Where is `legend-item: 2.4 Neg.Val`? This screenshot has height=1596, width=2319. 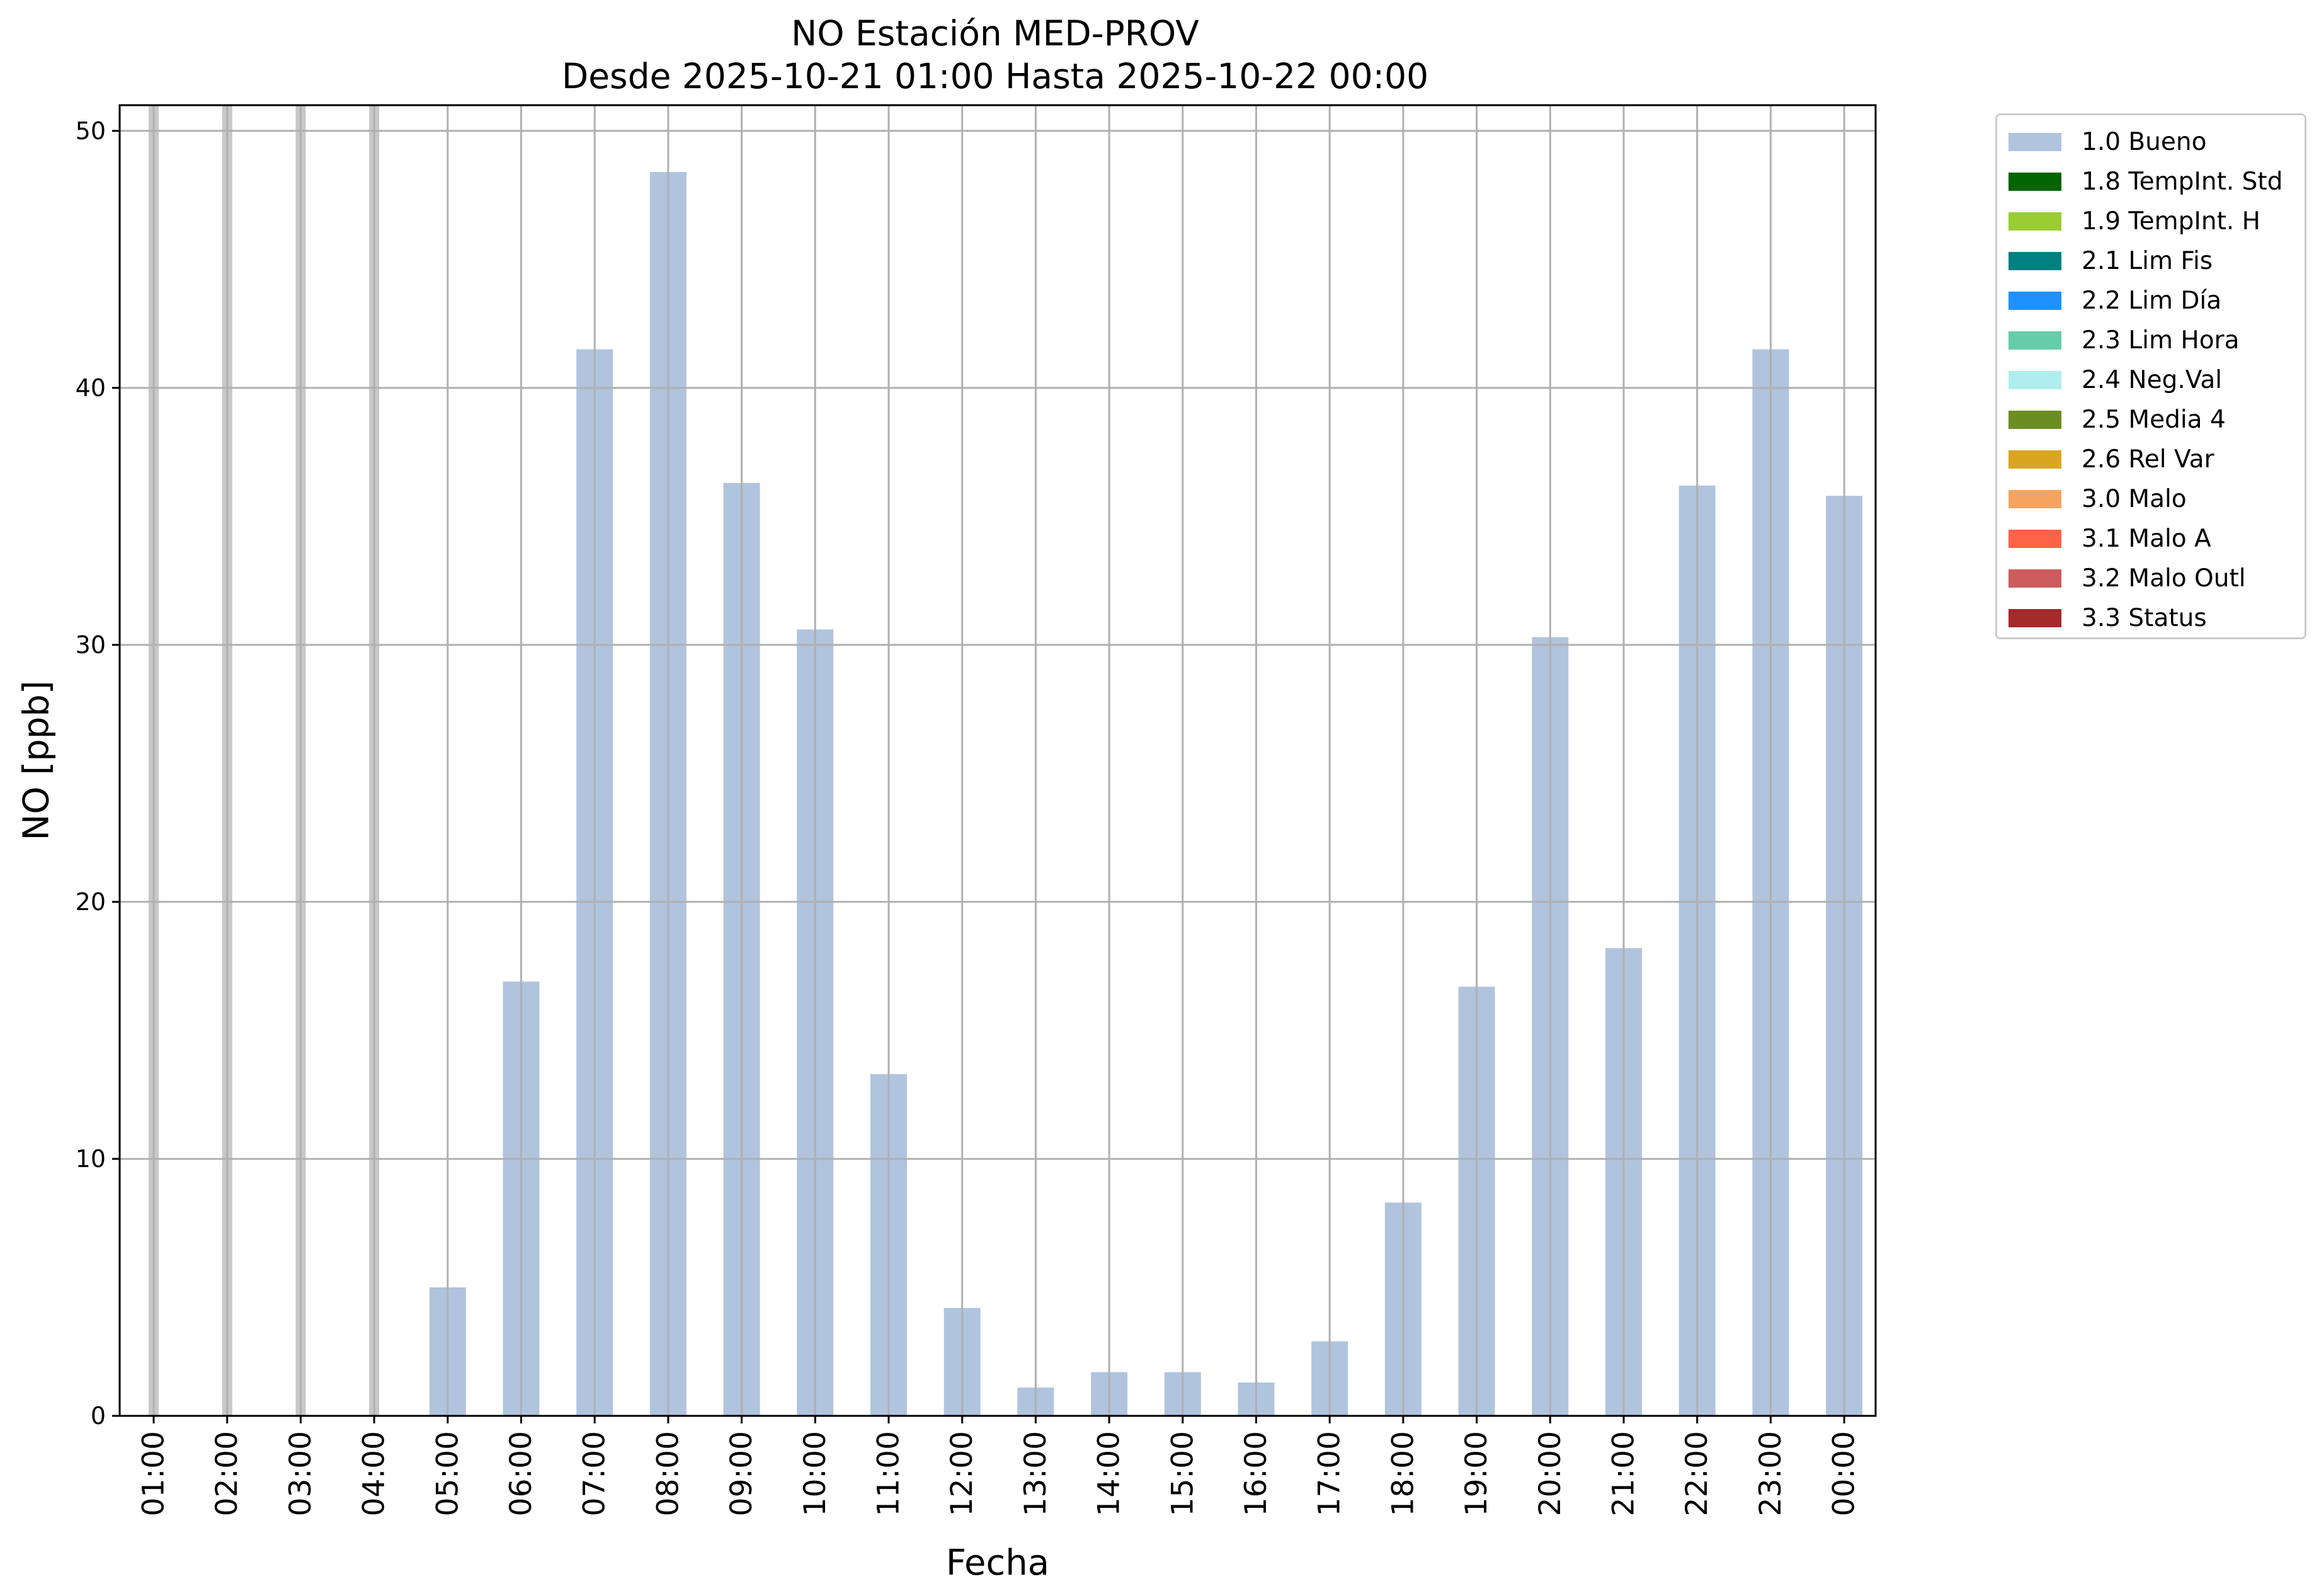 legend-item: 2.4 Neg.Val is located at coordinates (2115, 379).